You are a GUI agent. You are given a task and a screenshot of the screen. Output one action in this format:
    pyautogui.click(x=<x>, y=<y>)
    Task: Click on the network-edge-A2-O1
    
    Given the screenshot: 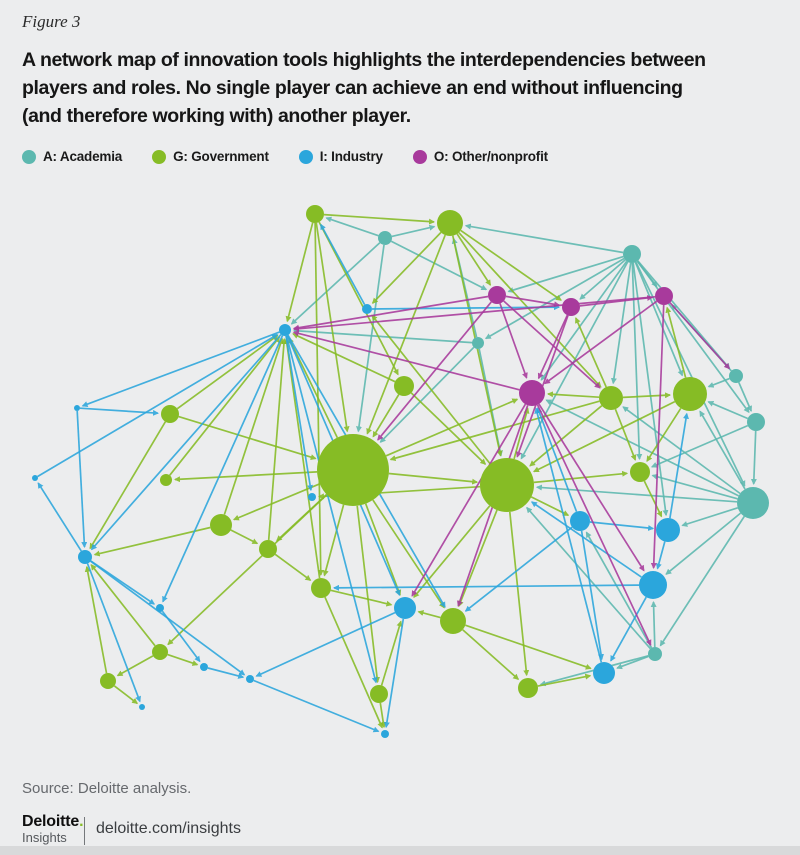 What is the action you would take?
    pyautogui.click(x=565, y=274)
    